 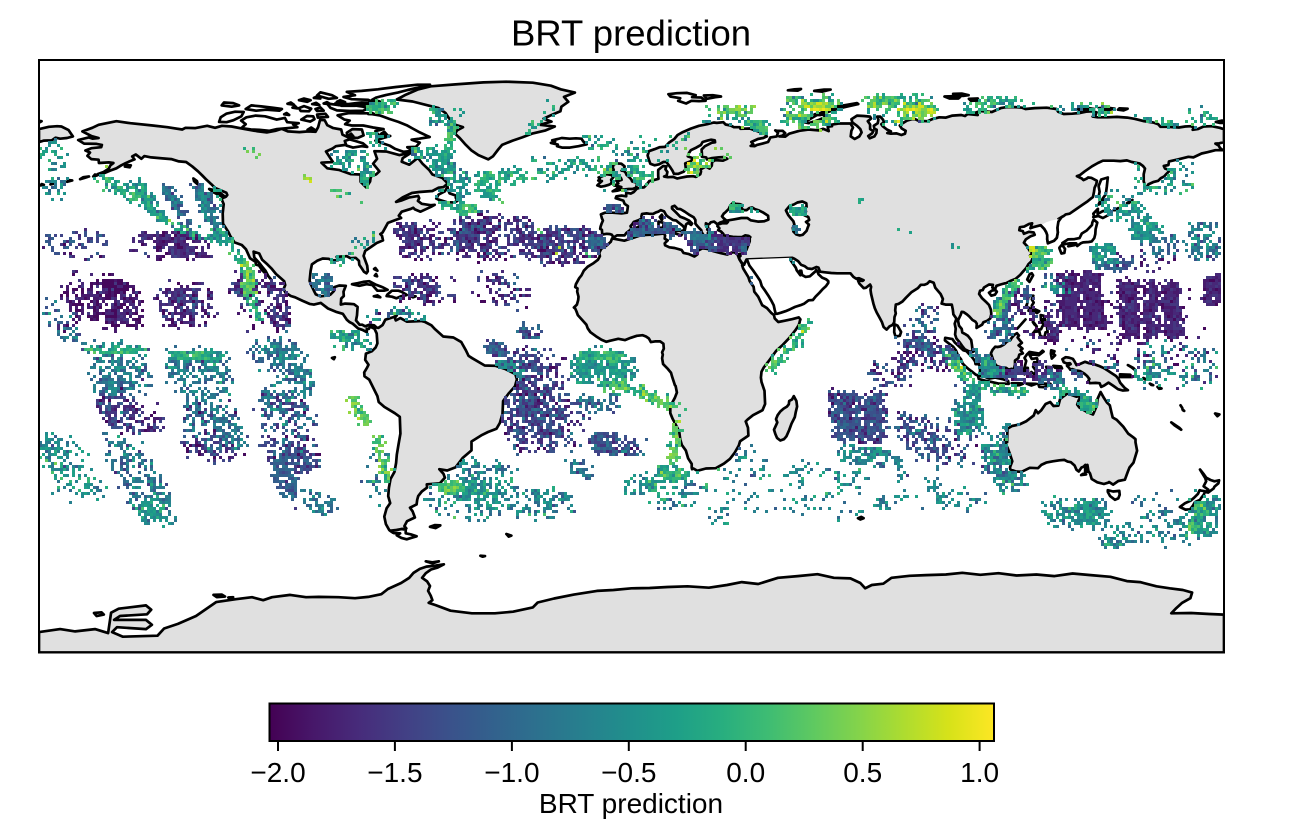 I want to click on svg-text: −1.0, so click(x=511, y=772).